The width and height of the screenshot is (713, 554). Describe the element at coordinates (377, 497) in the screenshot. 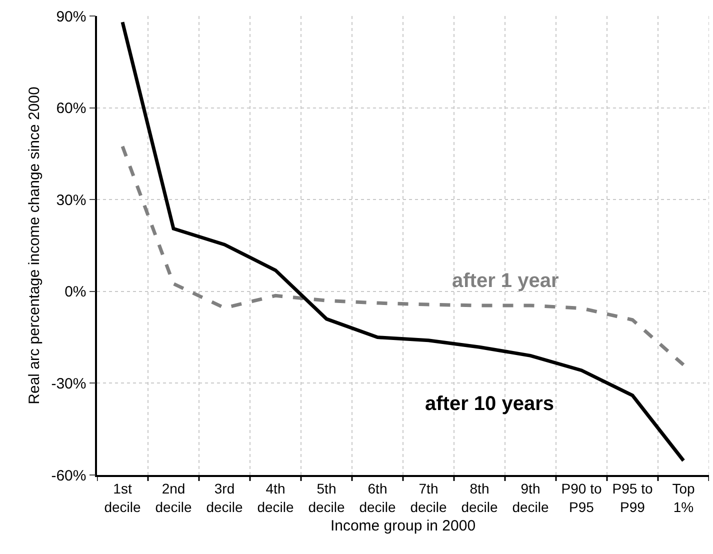

I see `x-tick-label: 6th decile` at that location.